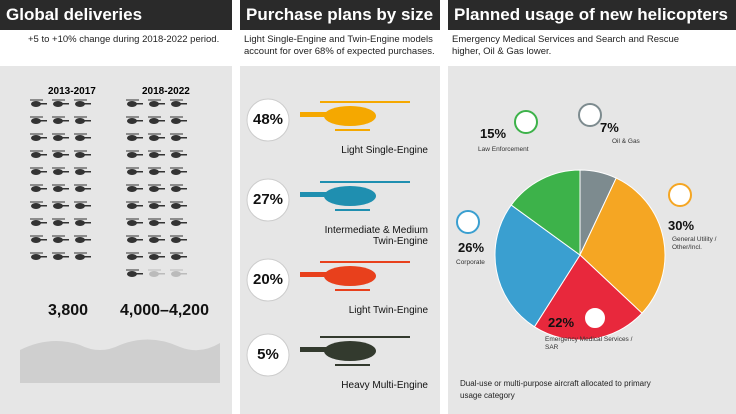 The image size is (736, 414). I want to click on usage-label: Emergency Medical Services / SAR, so click(589, 343).